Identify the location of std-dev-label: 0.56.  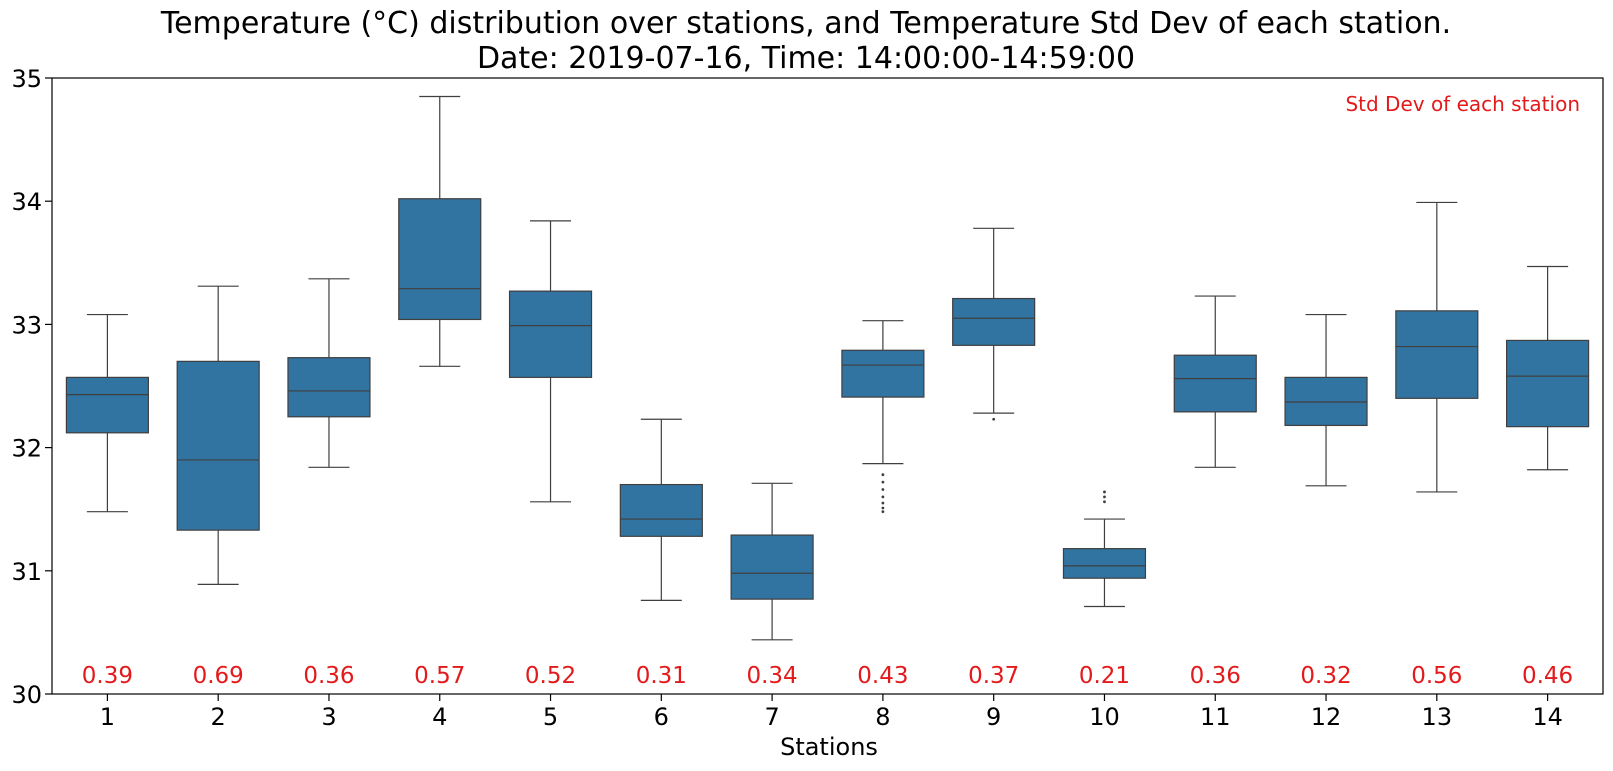
(1436, 676).